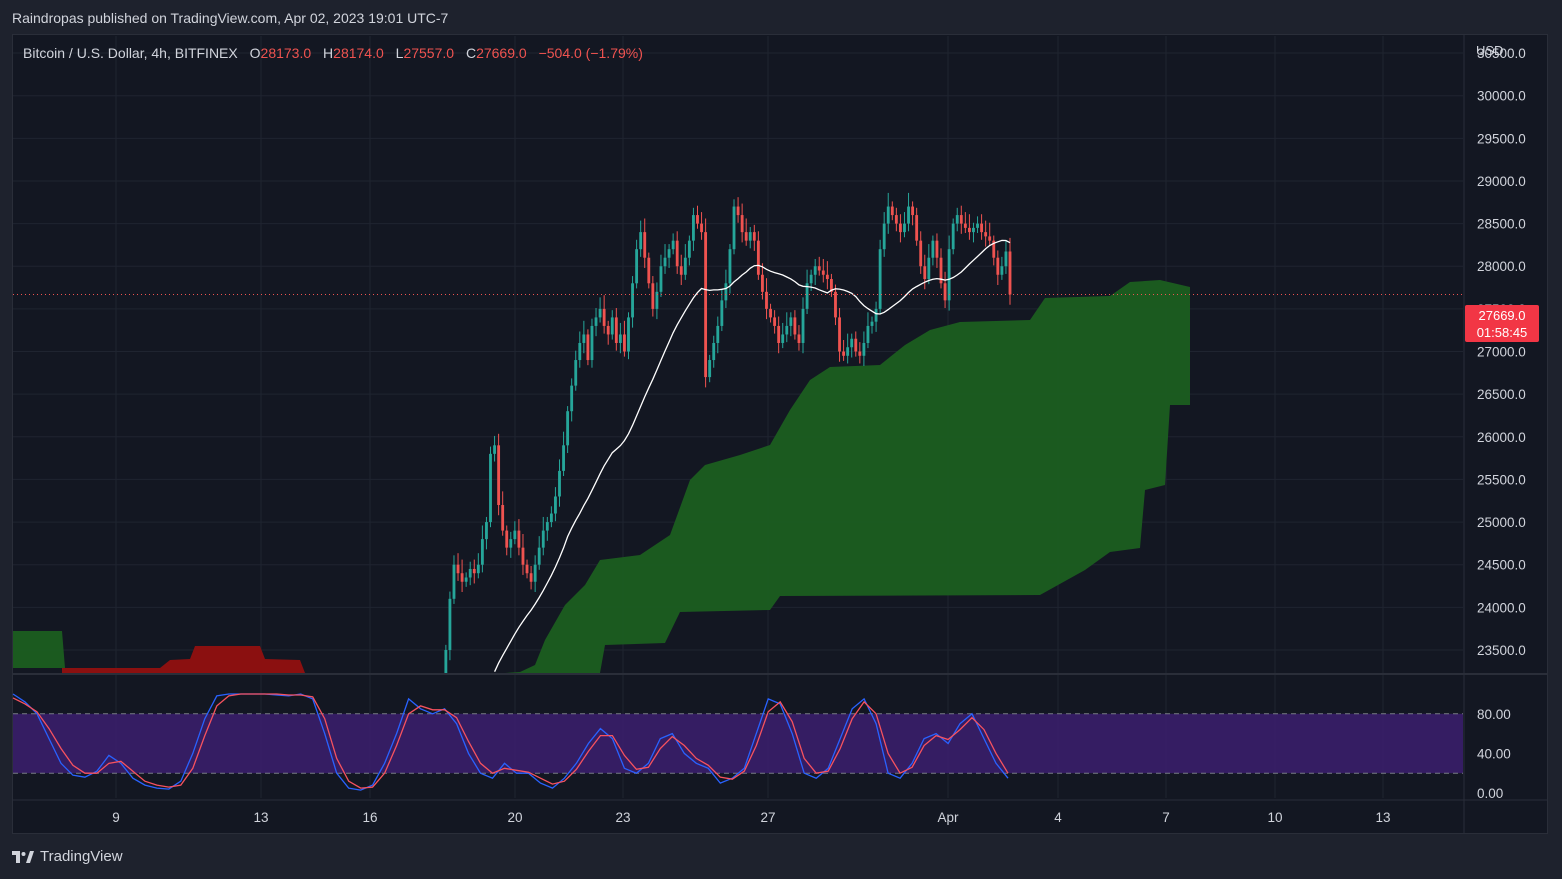 This screenshot has width=1562, height=879. I want to click on time-tick-label: 23, so click(622, 817).